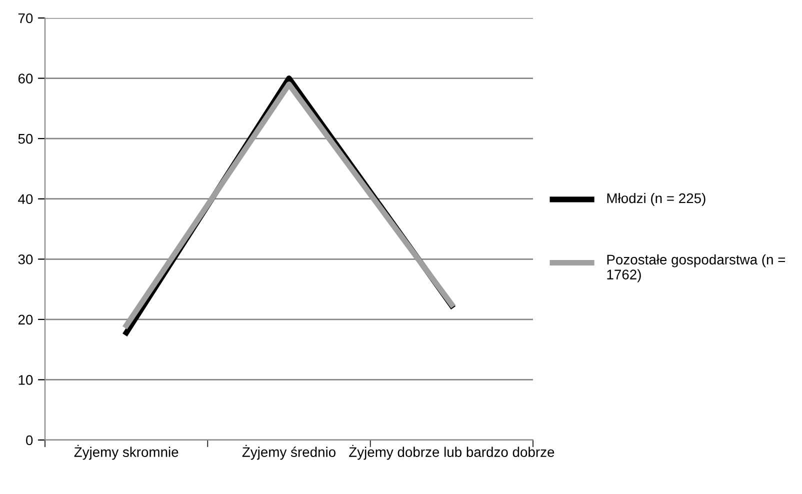 The height and width of the screenshot is (494, 802). What do you see at coordinates (25, 199) in the screenshot?
I see `y-tick-label: 40` at bounding box center [25, 199].